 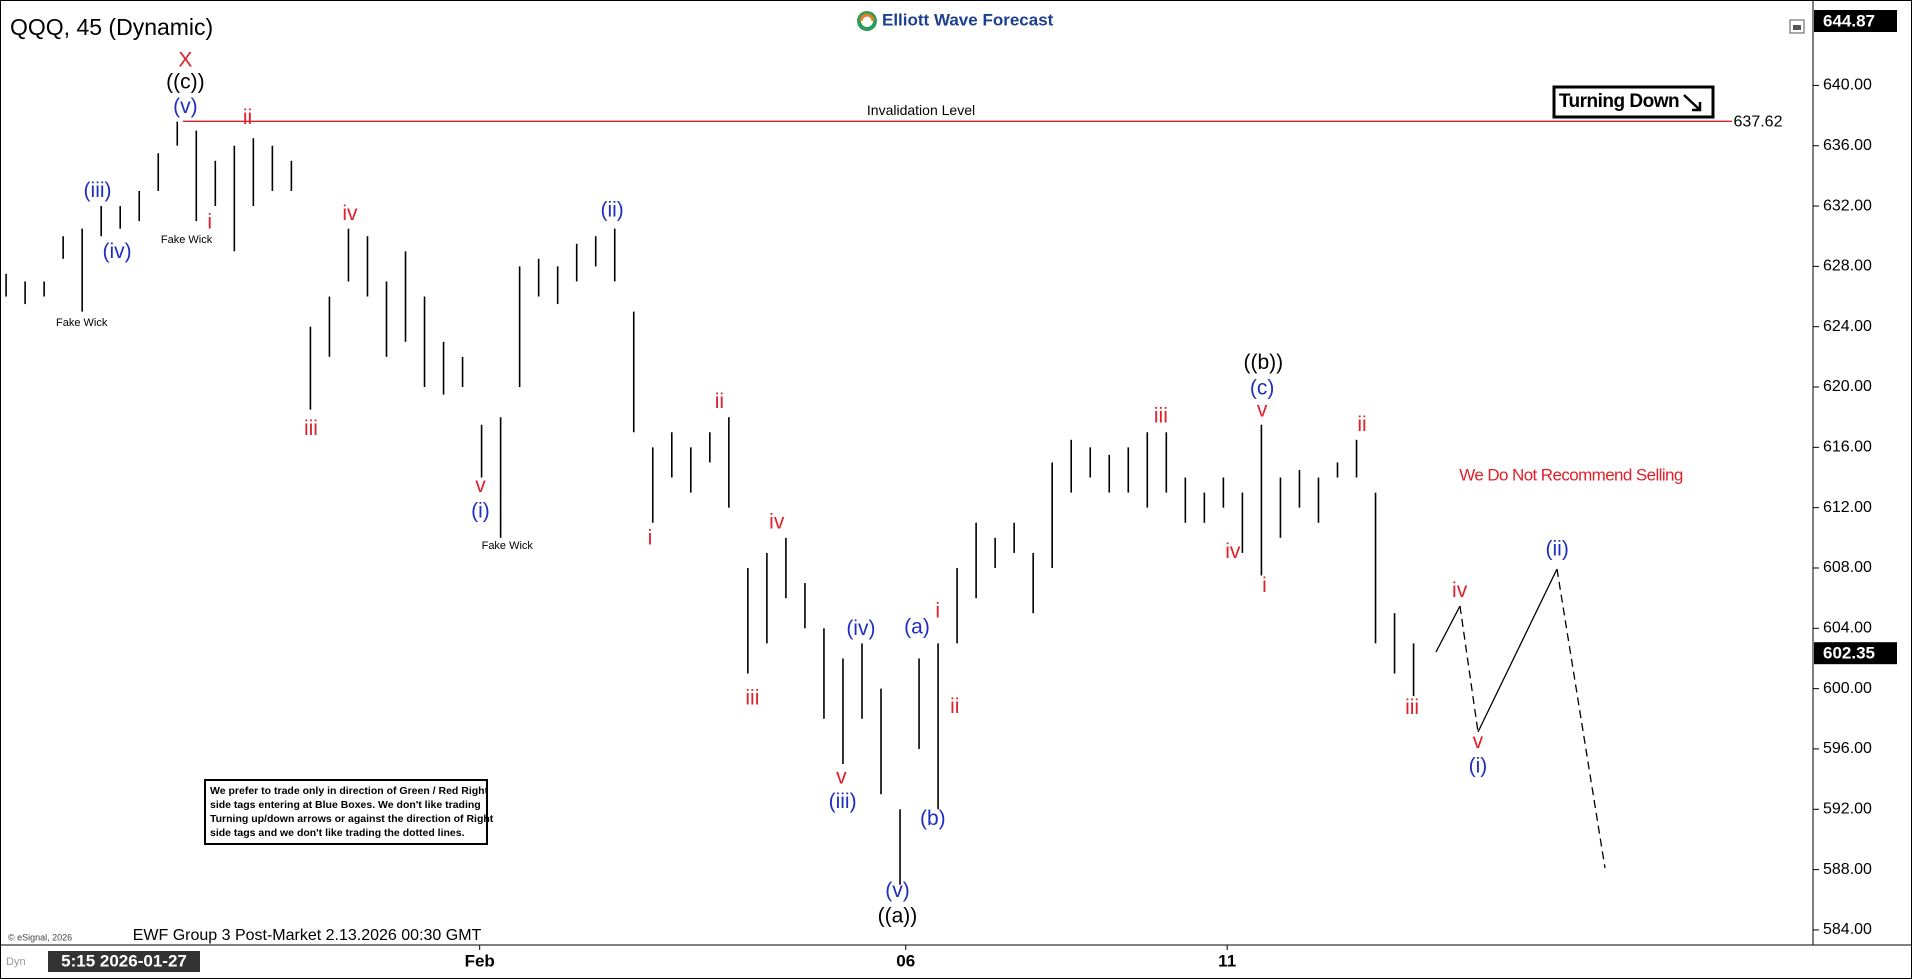 What do you see at coordinates (1847, 507) in the screenshot?
I see `y-tick-label: 612.00` at bounding box center [1847, 507].